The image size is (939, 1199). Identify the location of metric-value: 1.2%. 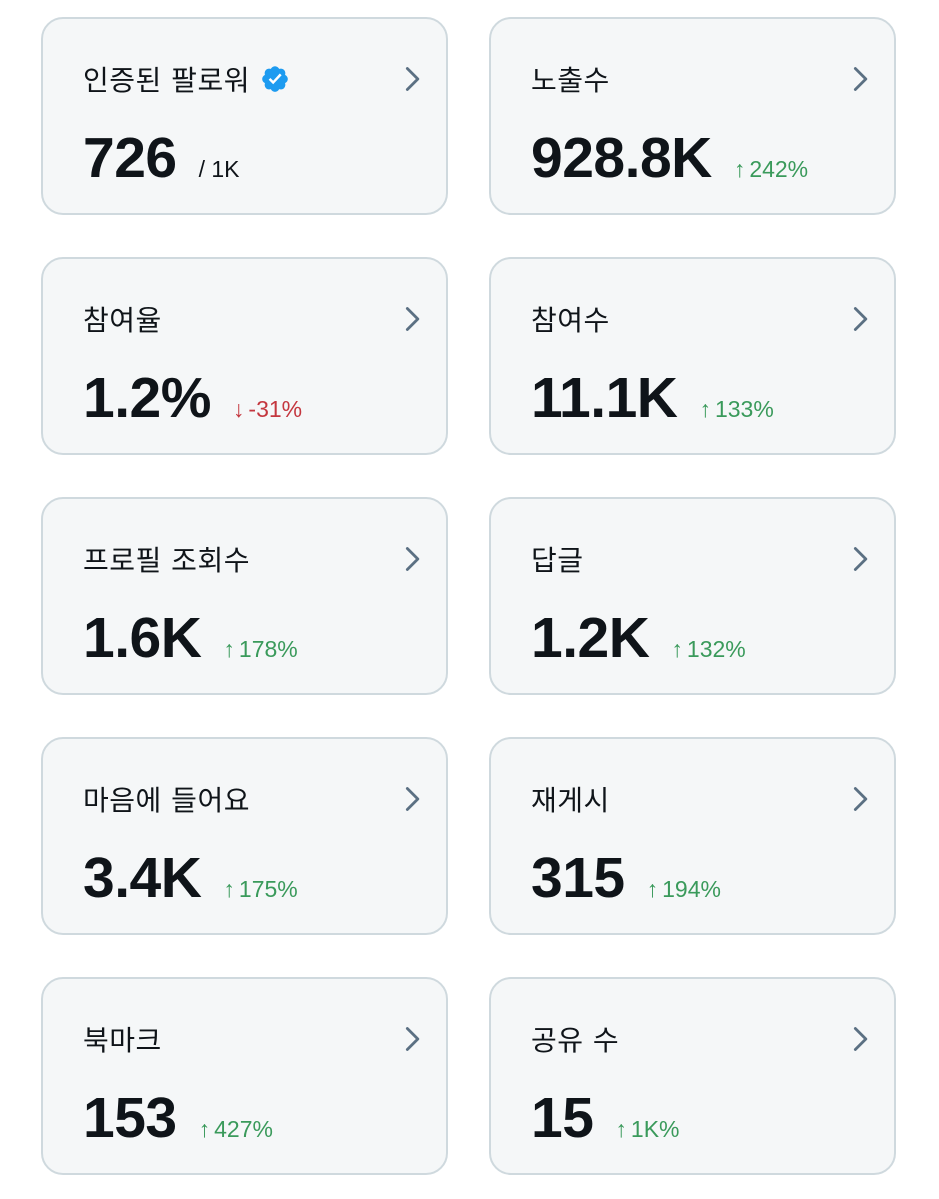
(147, 398).